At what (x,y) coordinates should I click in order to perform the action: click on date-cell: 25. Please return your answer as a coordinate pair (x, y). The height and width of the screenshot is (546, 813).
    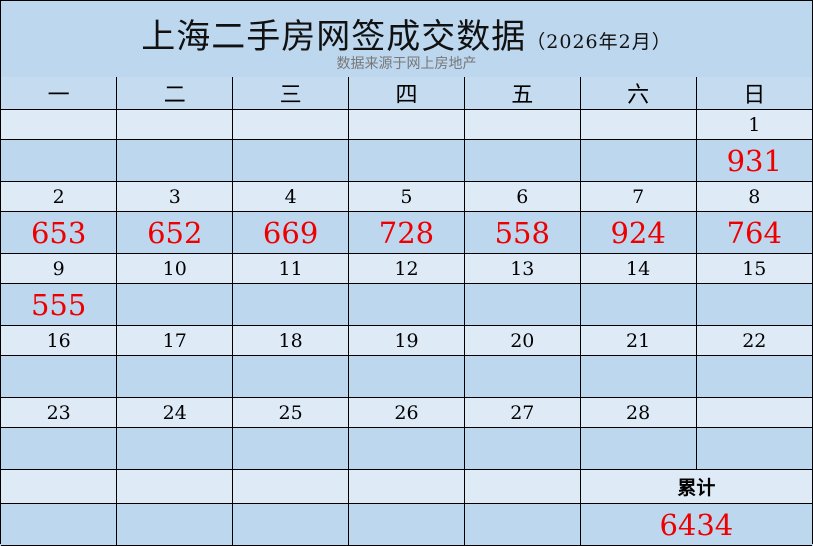
    Looking at the image, I should click on (291, 412).